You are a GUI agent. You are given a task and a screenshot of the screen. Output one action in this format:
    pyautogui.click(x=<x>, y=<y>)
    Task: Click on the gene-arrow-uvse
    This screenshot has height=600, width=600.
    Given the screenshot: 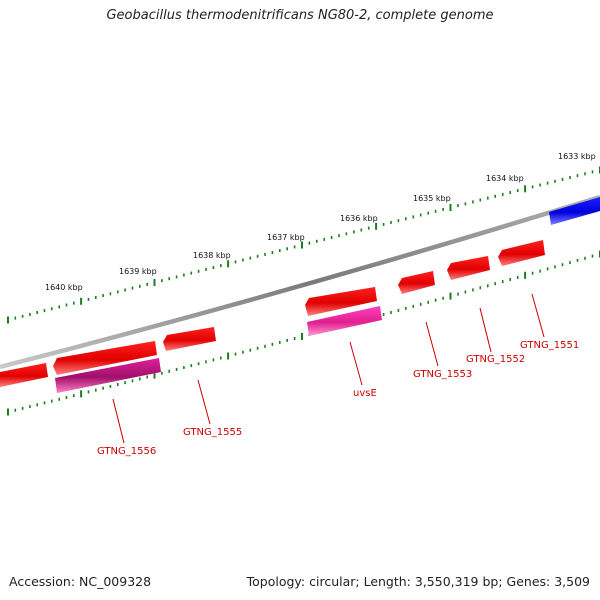 What is the action you would take?
    pyautogui.click(x=341, y=301)
    